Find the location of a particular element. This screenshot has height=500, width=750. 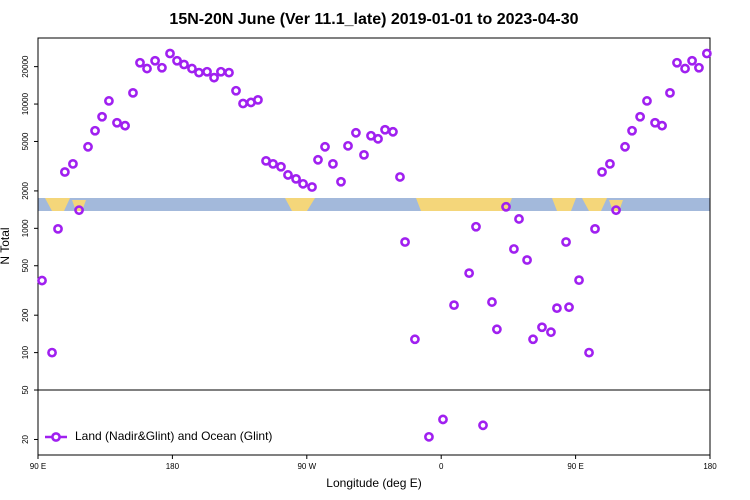

legend-label: Land (Nadir&Glint) and Ocean (Glint) is located at coordinates (173, 436).